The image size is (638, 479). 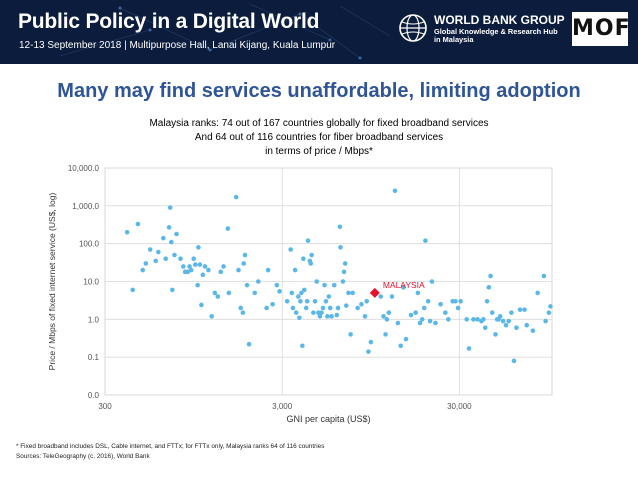 I want to click on hub-line-1: Global Knowledge & Research Hub, so click(x=496, y=31).